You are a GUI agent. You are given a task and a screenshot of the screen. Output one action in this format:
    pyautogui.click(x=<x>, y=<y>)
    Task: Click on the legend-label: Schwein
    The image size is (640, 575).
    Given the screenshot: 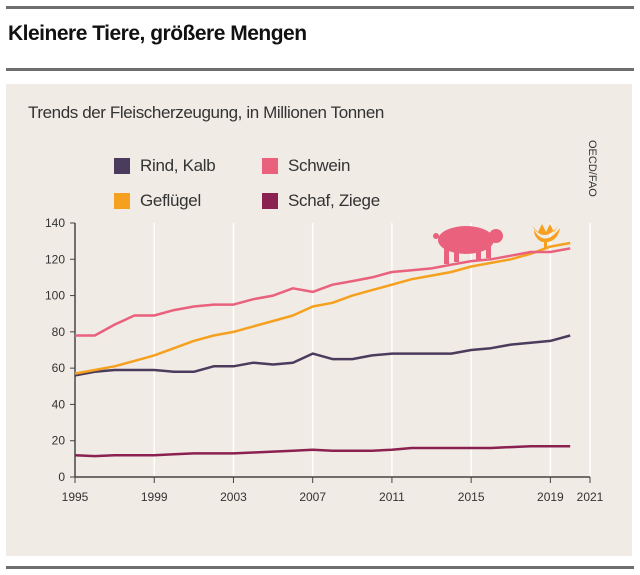 What is the action you would take?
    pyautogui.click(x=319, y=165)
    